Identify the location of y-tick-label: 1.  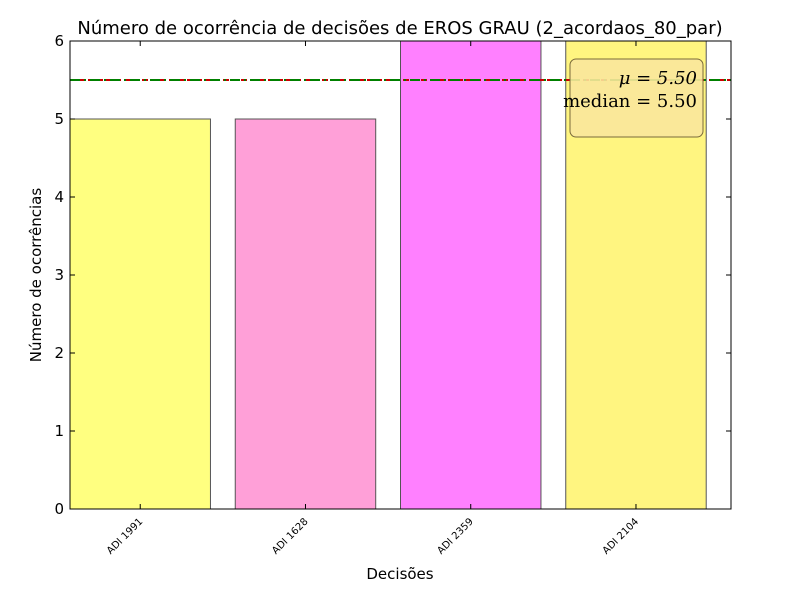
(59, 431).